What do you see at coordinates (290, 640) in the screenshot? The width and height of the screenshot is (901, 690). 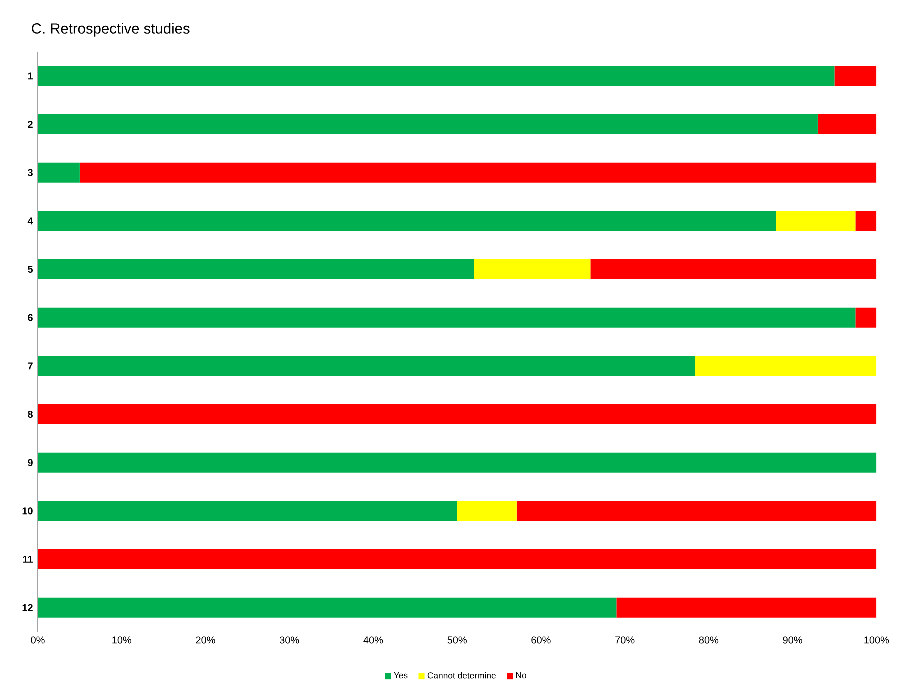 I see `x-tick-label: 30%` at bounding box center [290, 640].